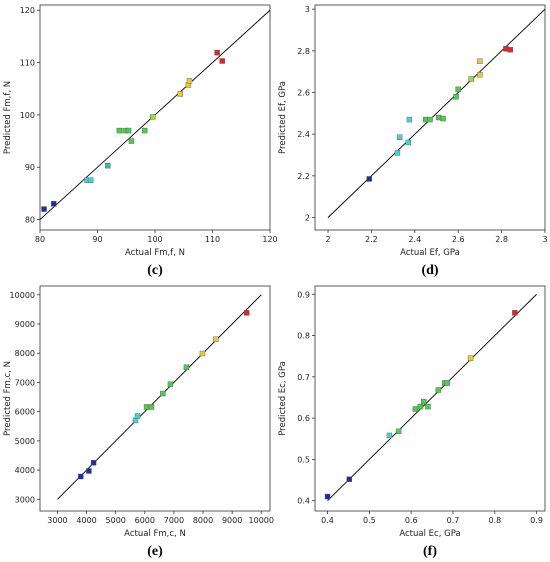 The width and height of the screenshot is (550, 562). I want to click on x-tick-label: 110, so click(212, 239).